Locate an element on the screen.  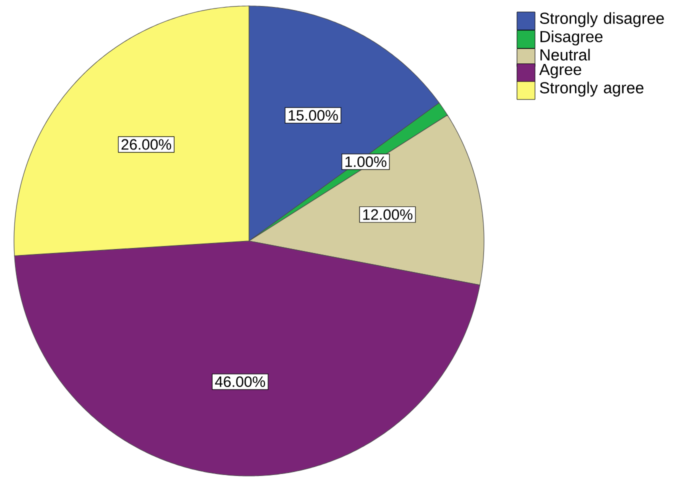
legend-label: Disagree is located at coordinates (571, 38).